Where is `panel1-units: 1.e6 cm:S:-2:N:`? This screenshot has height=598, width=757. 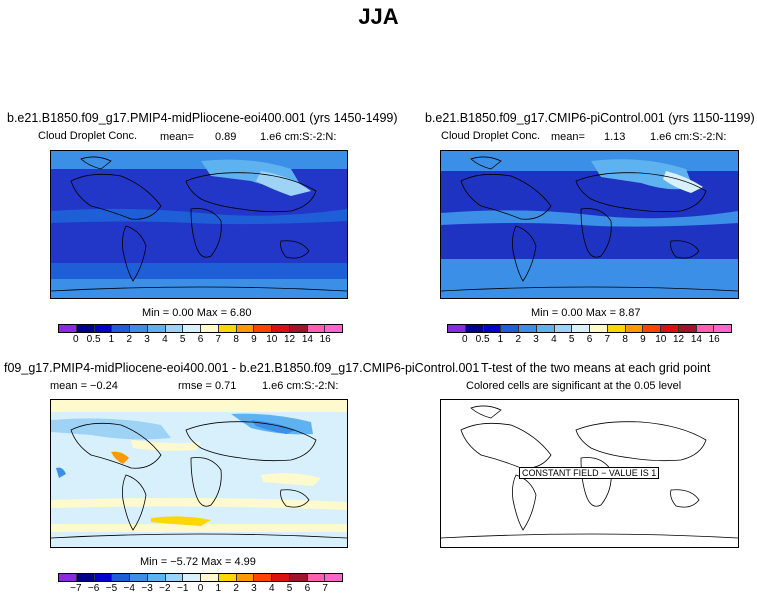
panel1-units: 1.e6 cm:S:-2:N: is located at coordinates (298, 137).